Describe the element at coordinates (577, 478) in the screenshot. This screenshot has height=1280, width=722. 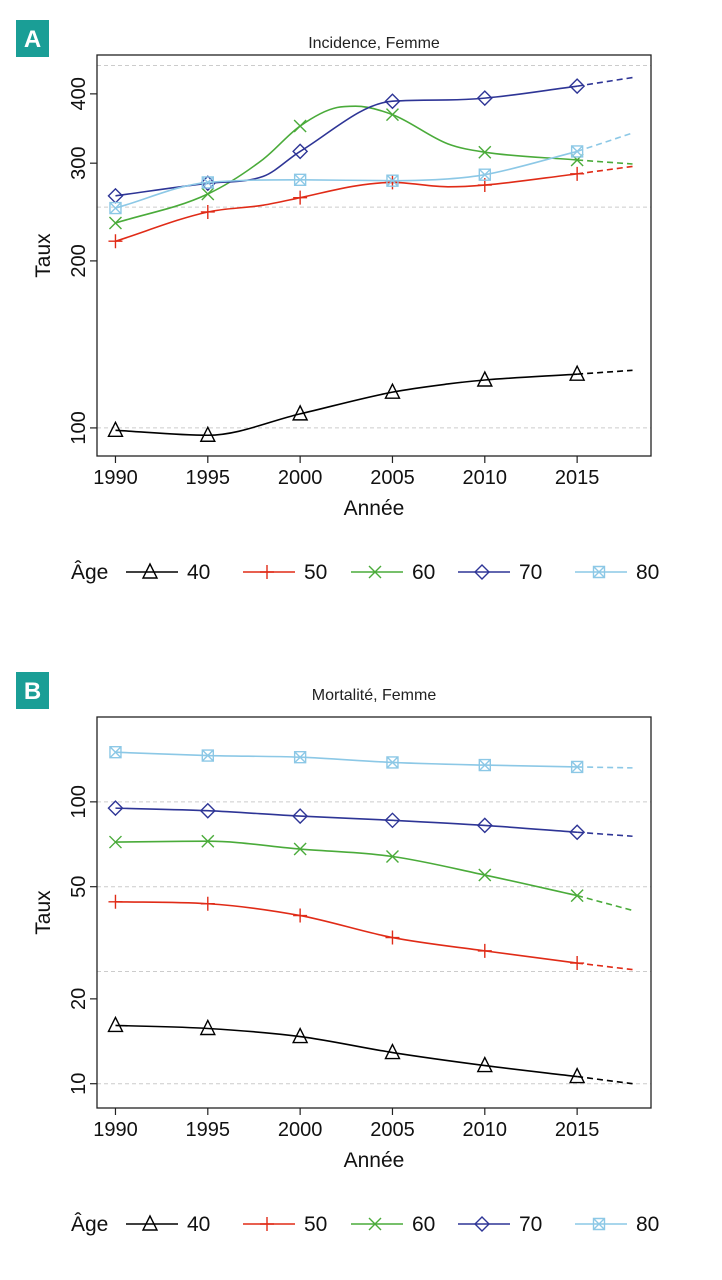
I see `x-tick-label: 2015` at that location.